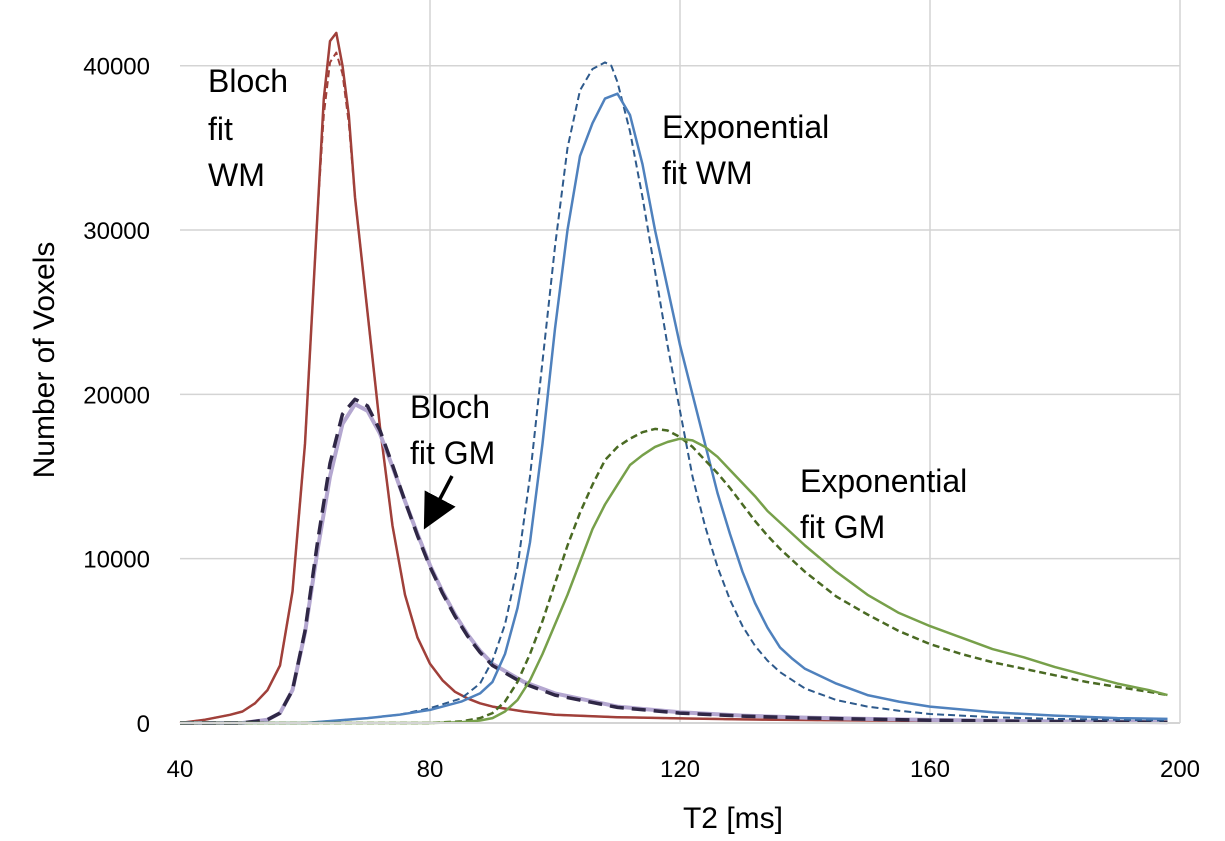  What do you see at coordinates (220, 129) in the screenshot?
I see `annotation-line: fit` at bounding box center [220, 129].